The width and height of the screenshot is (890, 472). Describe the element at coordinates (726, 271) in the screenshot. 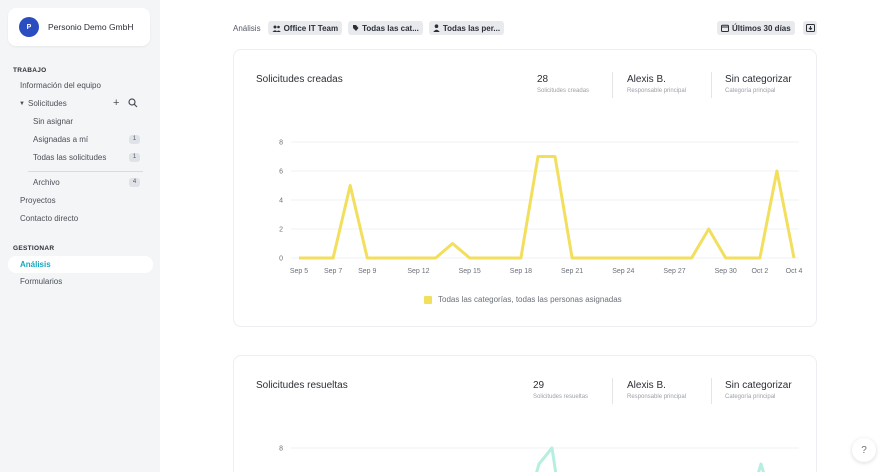

I see `x-tick-label: Sep 30` at that location.